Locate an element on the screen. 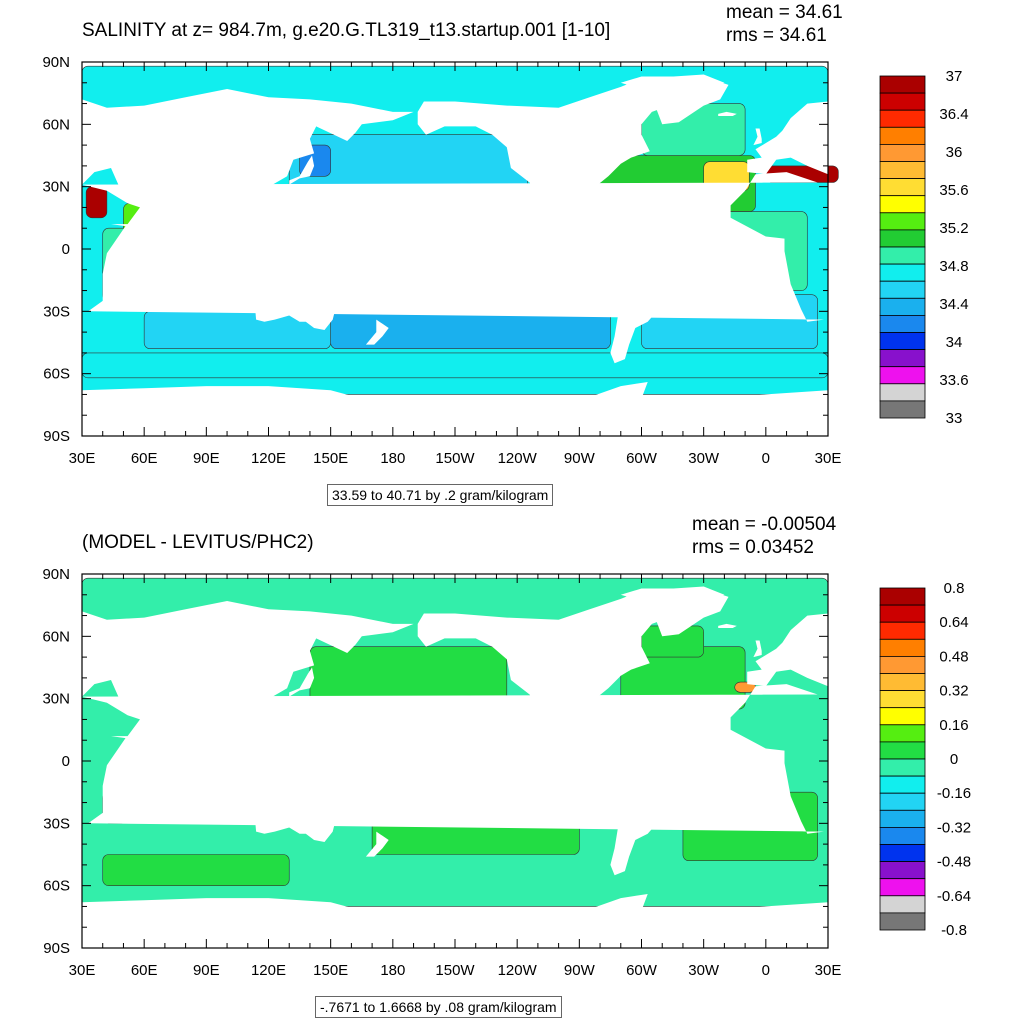  colorbar-label: 0.8 is located at coordinates (954, 588).